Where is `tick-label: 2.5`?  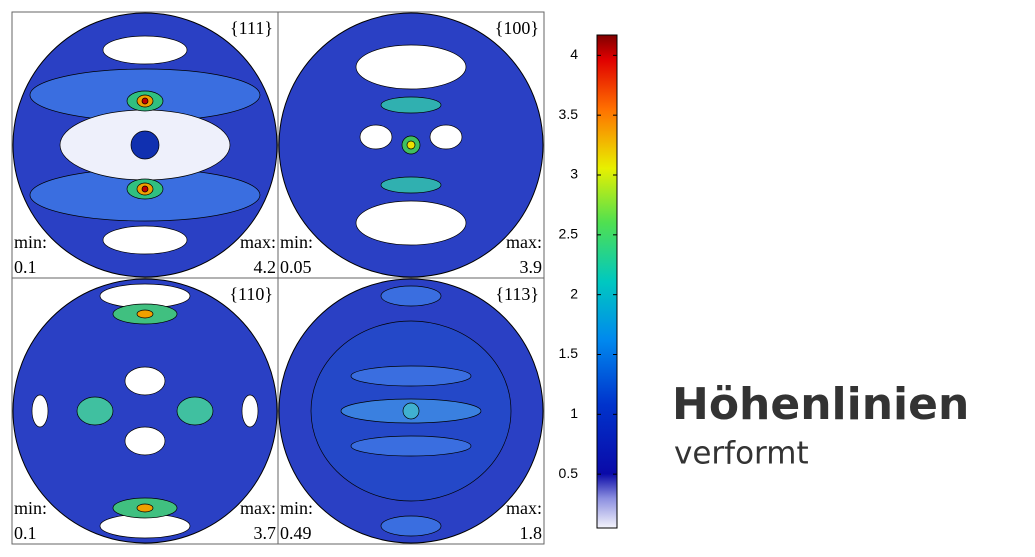
tick-label: 2.5 is located at coordinates (569, 234).